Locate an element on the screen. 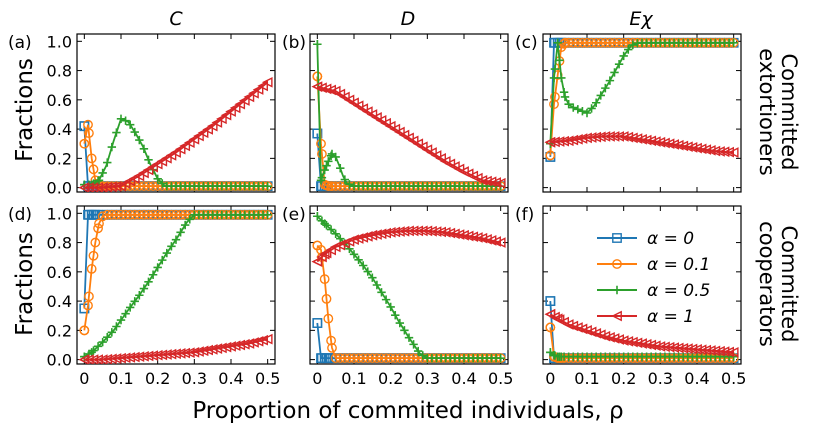 Image resolution: width=813 pixels, height=433 pixels. y-tick-label: 1.0 is located at coordinates (59, 213).